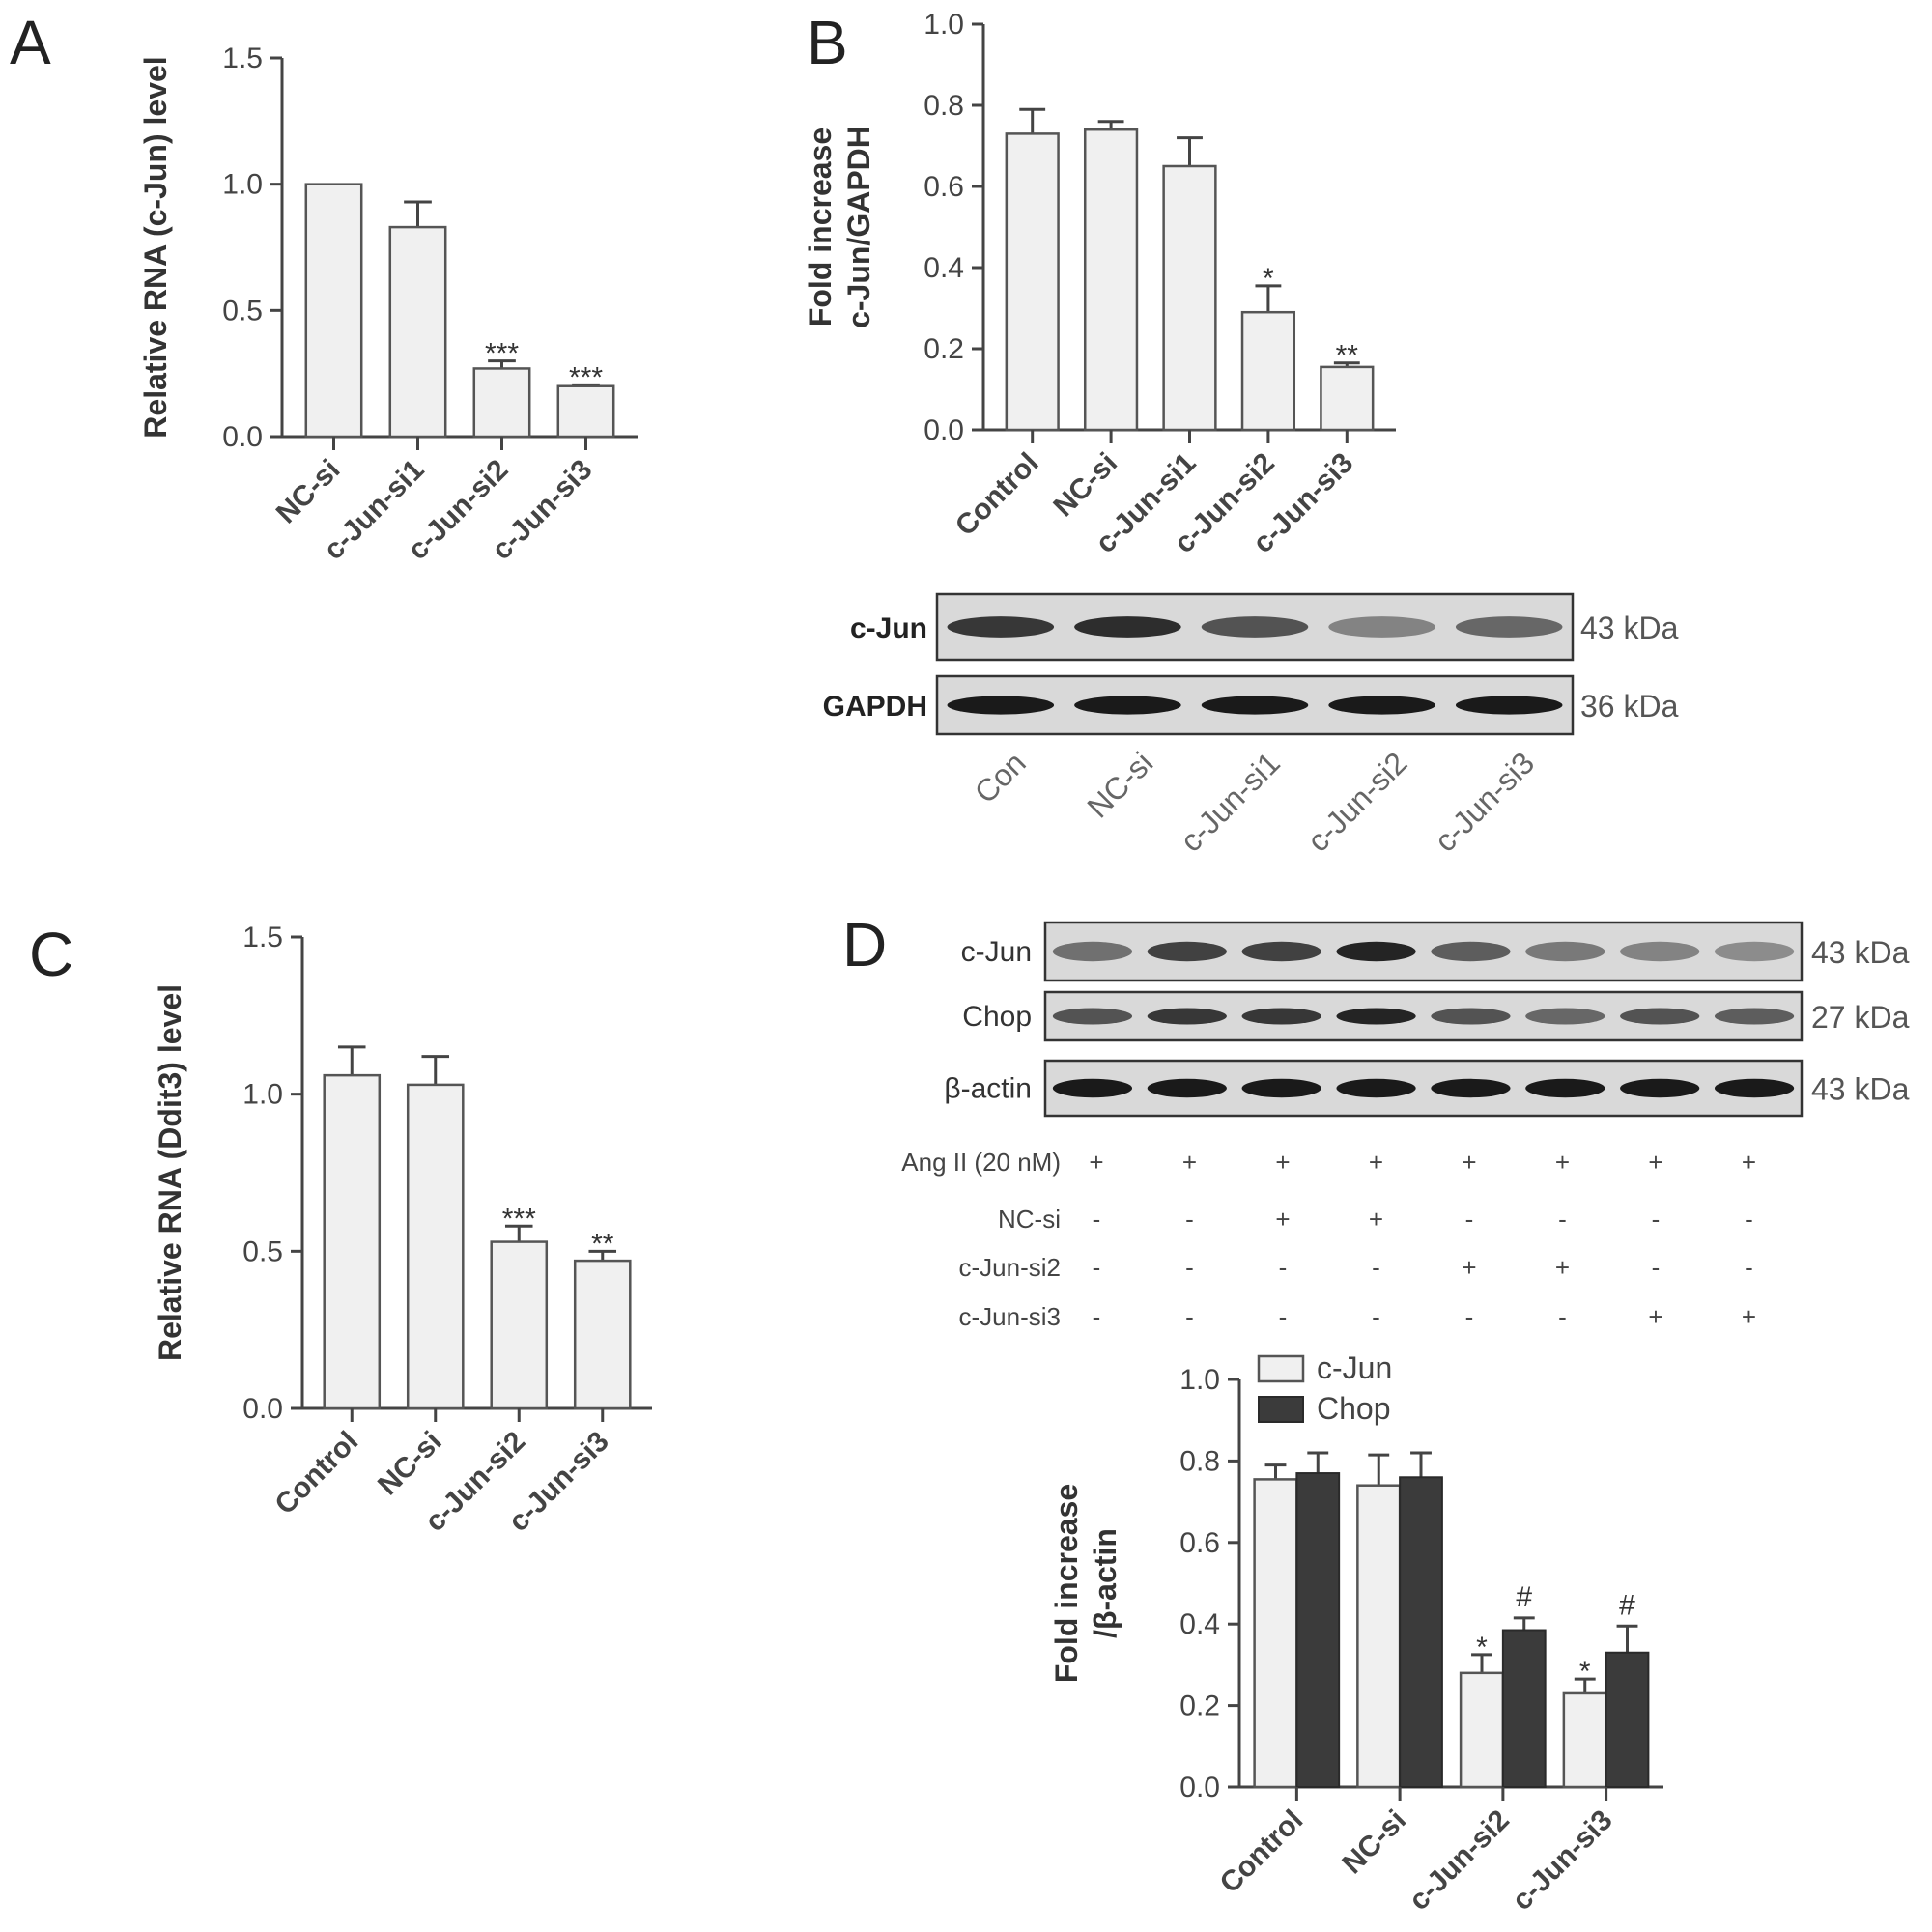  Describe the element at coordinates (858, 227) in the screenshot. I see `y-axis-label-line2-b: c-Jun/GAPDH` at that location.